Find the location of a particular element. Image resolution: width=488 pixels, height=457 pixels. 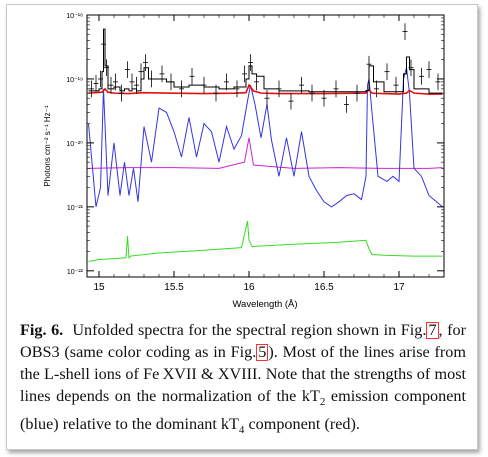

subscript-4: 4 is located at coordinates (241, 430).